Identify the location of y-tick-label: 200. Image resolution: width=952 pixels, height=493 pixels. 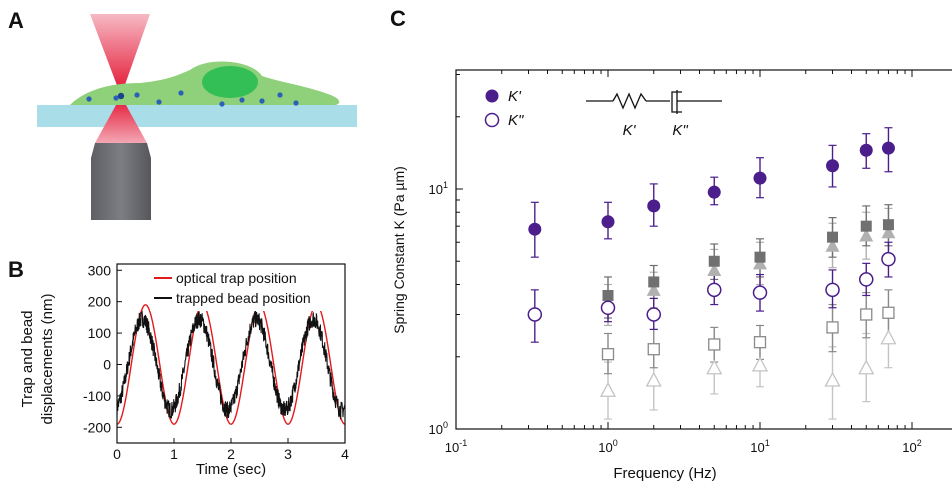
(100, 302).